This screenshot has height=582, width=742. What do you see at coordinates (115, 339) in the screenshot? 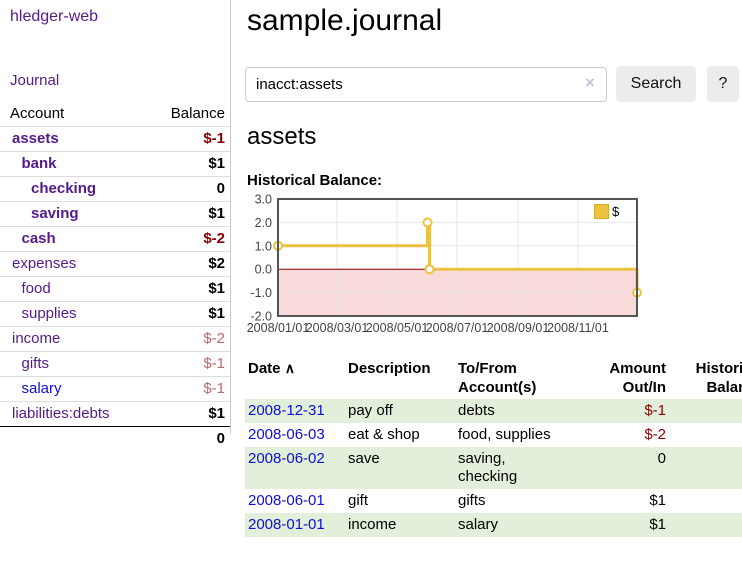
I see `account-row: income $-2` at bounding box center [115, 339].